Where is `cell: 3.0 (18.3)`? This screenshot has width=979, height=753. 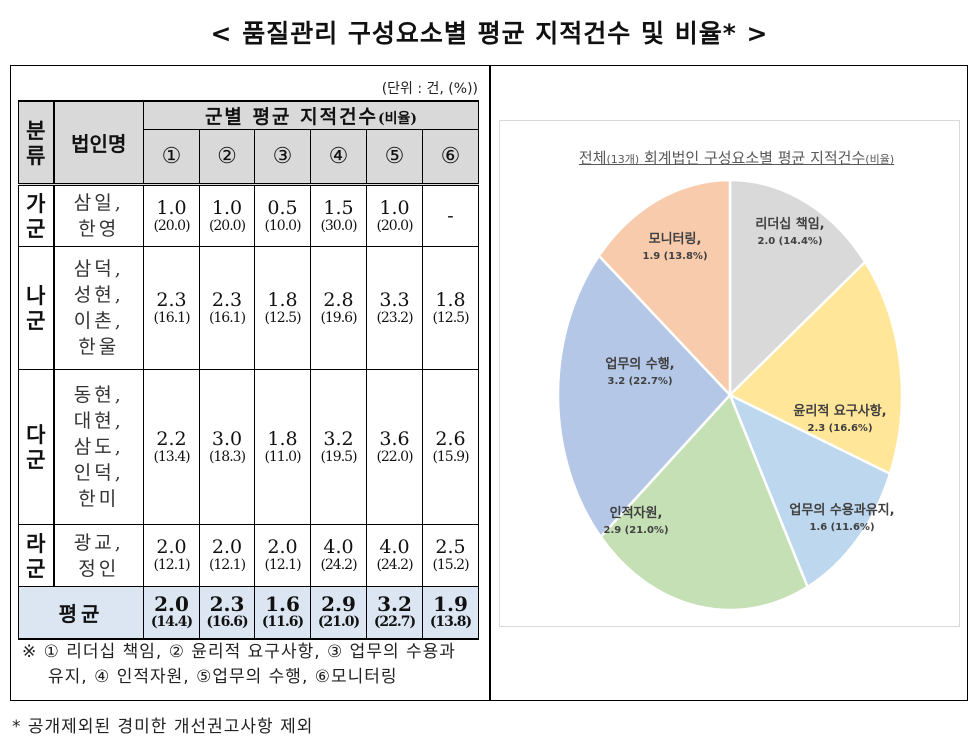 cell: 3.0 (18.3) is located at coordinates (227, 447).